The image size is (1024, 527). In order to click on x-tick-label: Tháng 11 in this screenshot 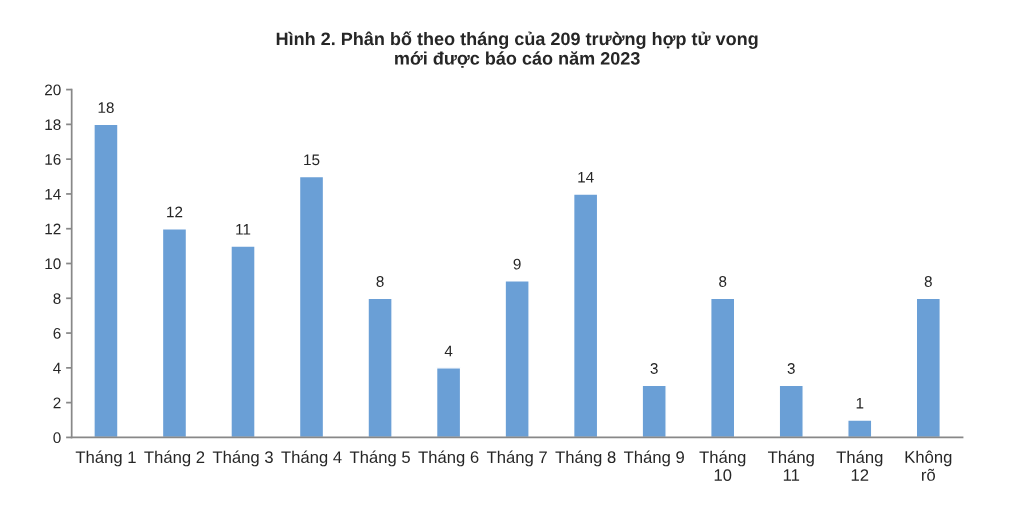, I will do `click(790, 465)`.